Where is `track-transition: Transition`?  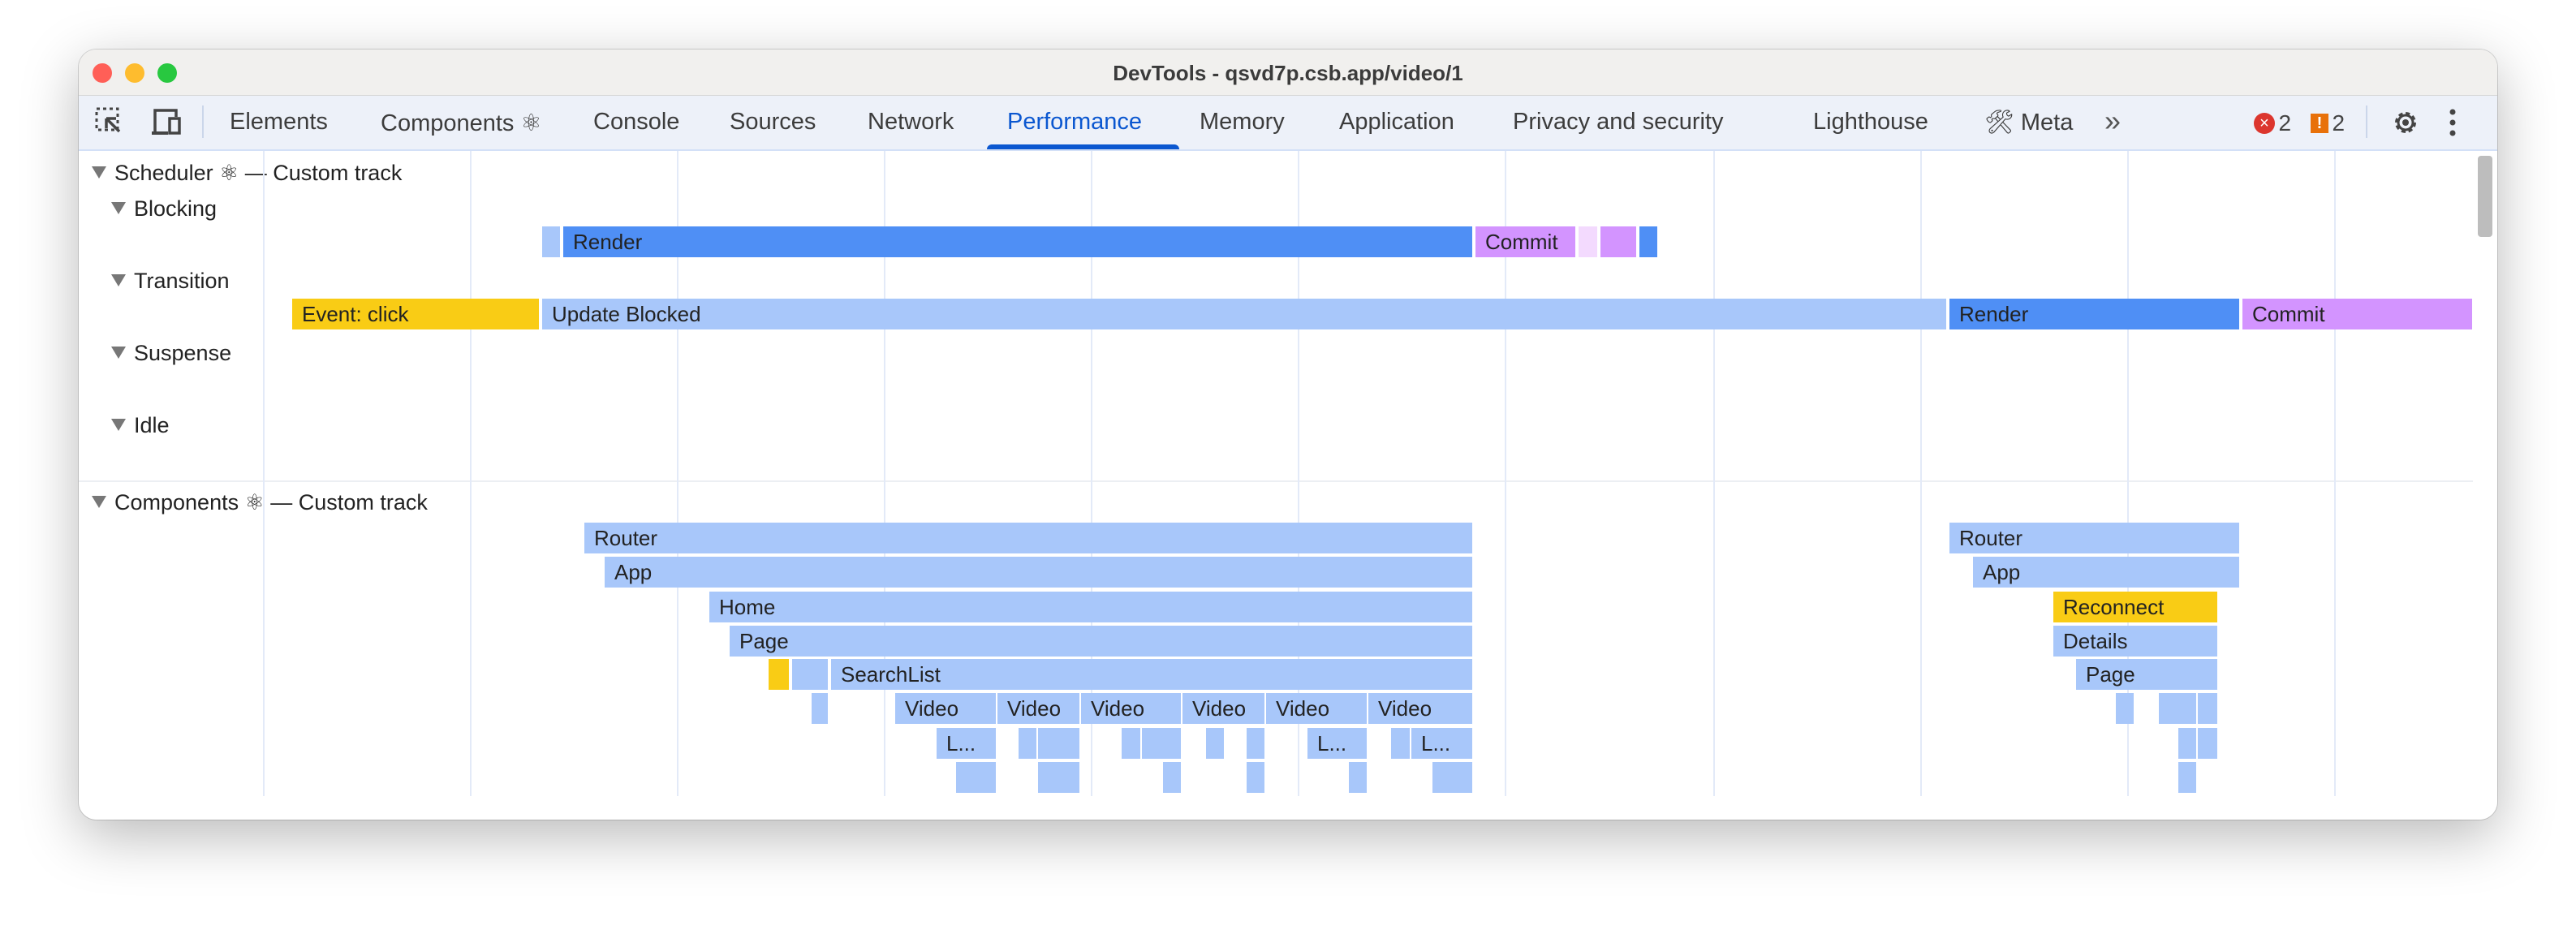
track-transition: Transition is located at coordinates (171, 281).